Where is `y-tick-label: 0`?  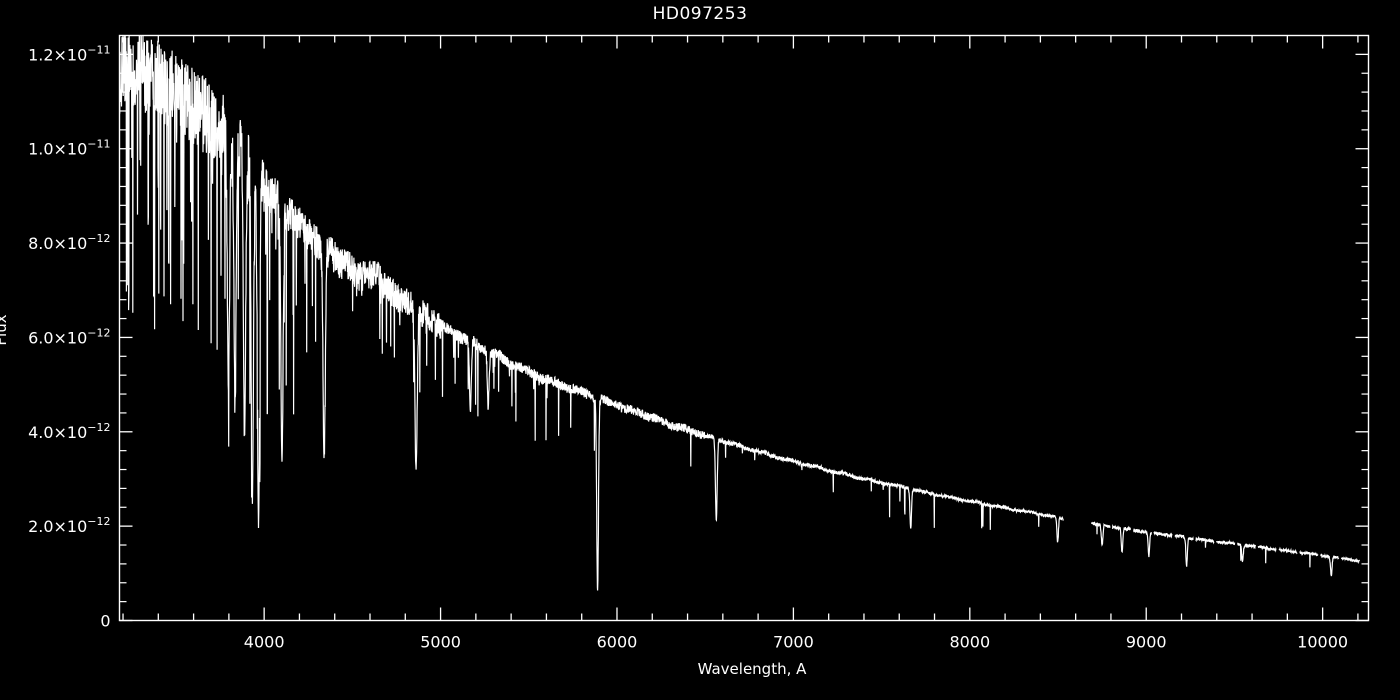 y-tick-label: 0 is located at coordinates (105, 621).